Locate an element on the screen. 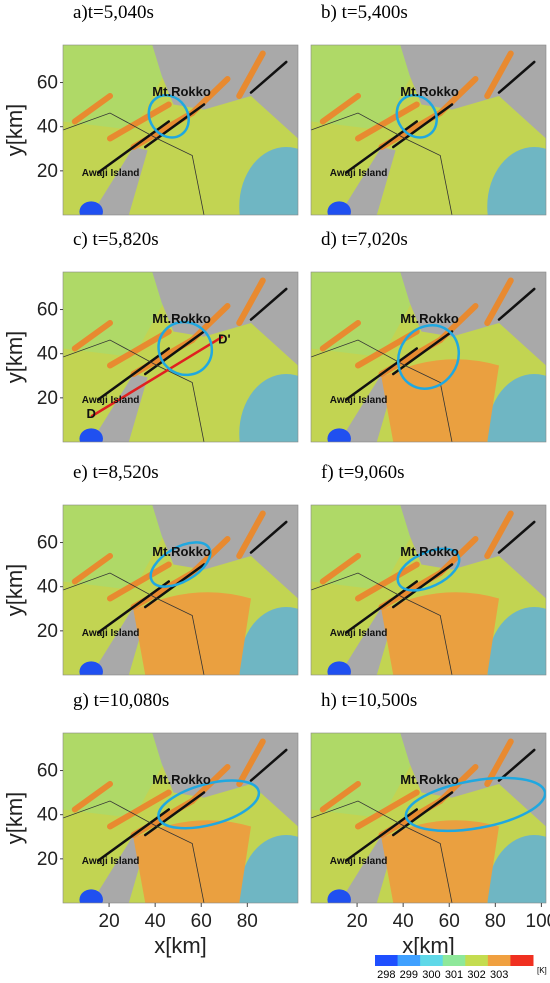  colorbar-label: 302 is located at coordinates (476, 975).